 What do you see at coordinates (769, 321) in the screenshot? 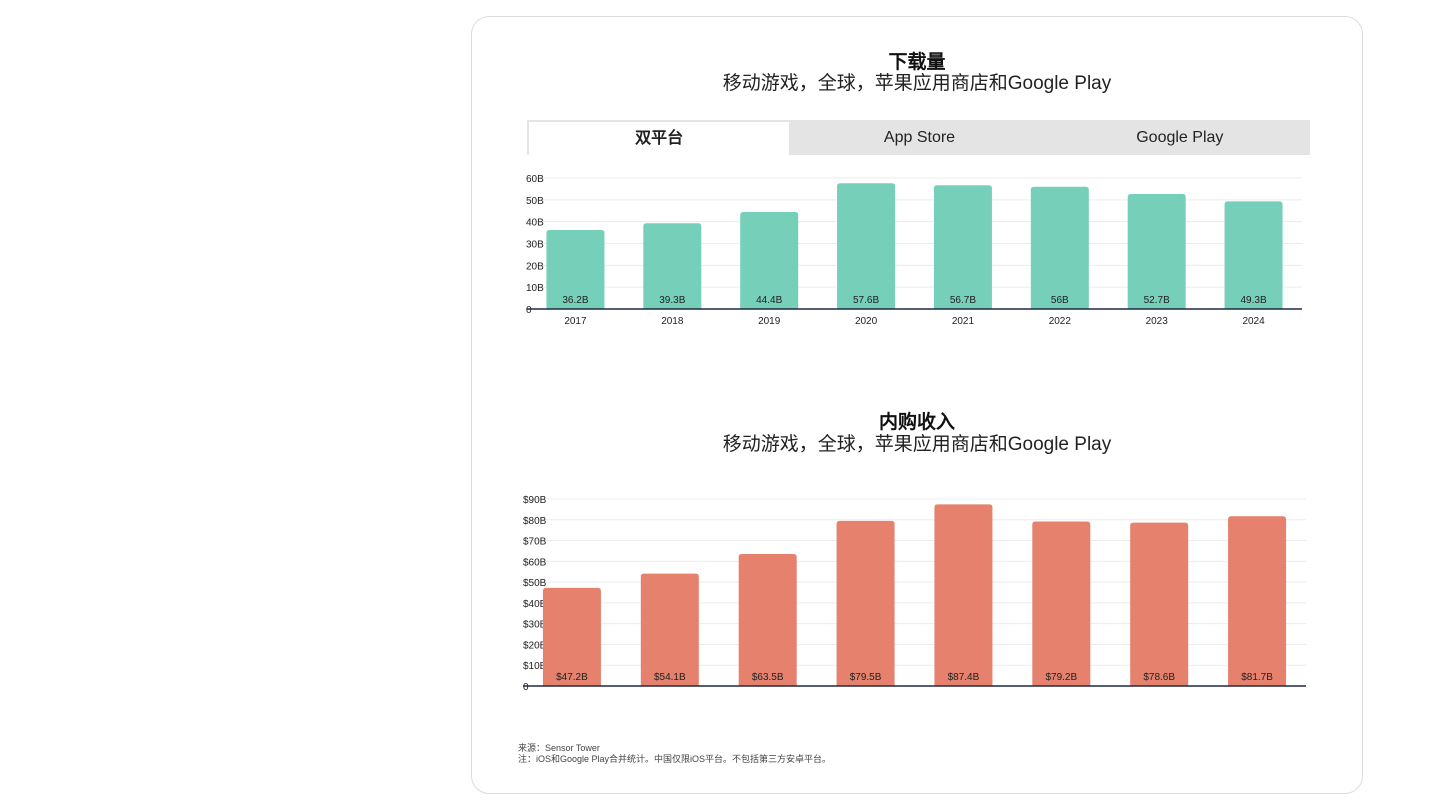
I see `x-tick-label: 2019` at bounding box center [769, 321].